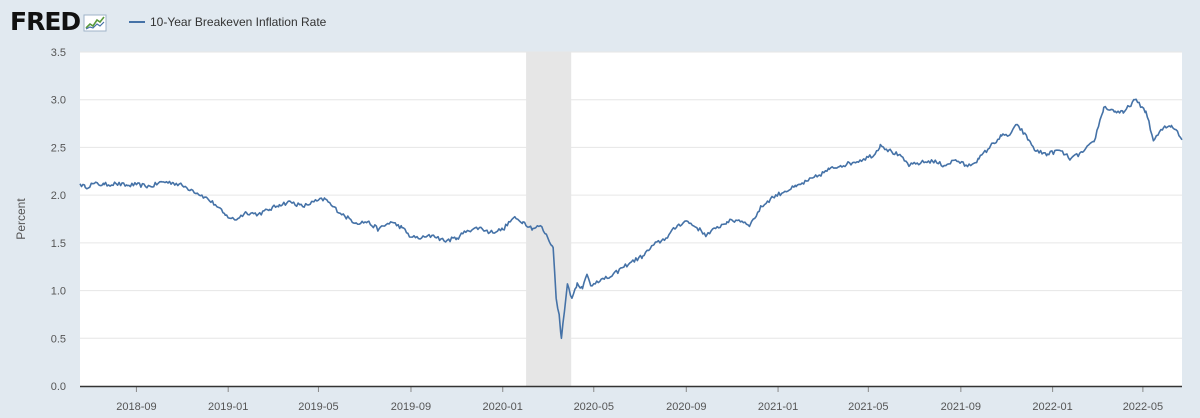 The image size is (1200, 418). Describe the element at coordinates (1052, 407) in the screenshot. I see `x-tick-label: 2022-01` at that location.